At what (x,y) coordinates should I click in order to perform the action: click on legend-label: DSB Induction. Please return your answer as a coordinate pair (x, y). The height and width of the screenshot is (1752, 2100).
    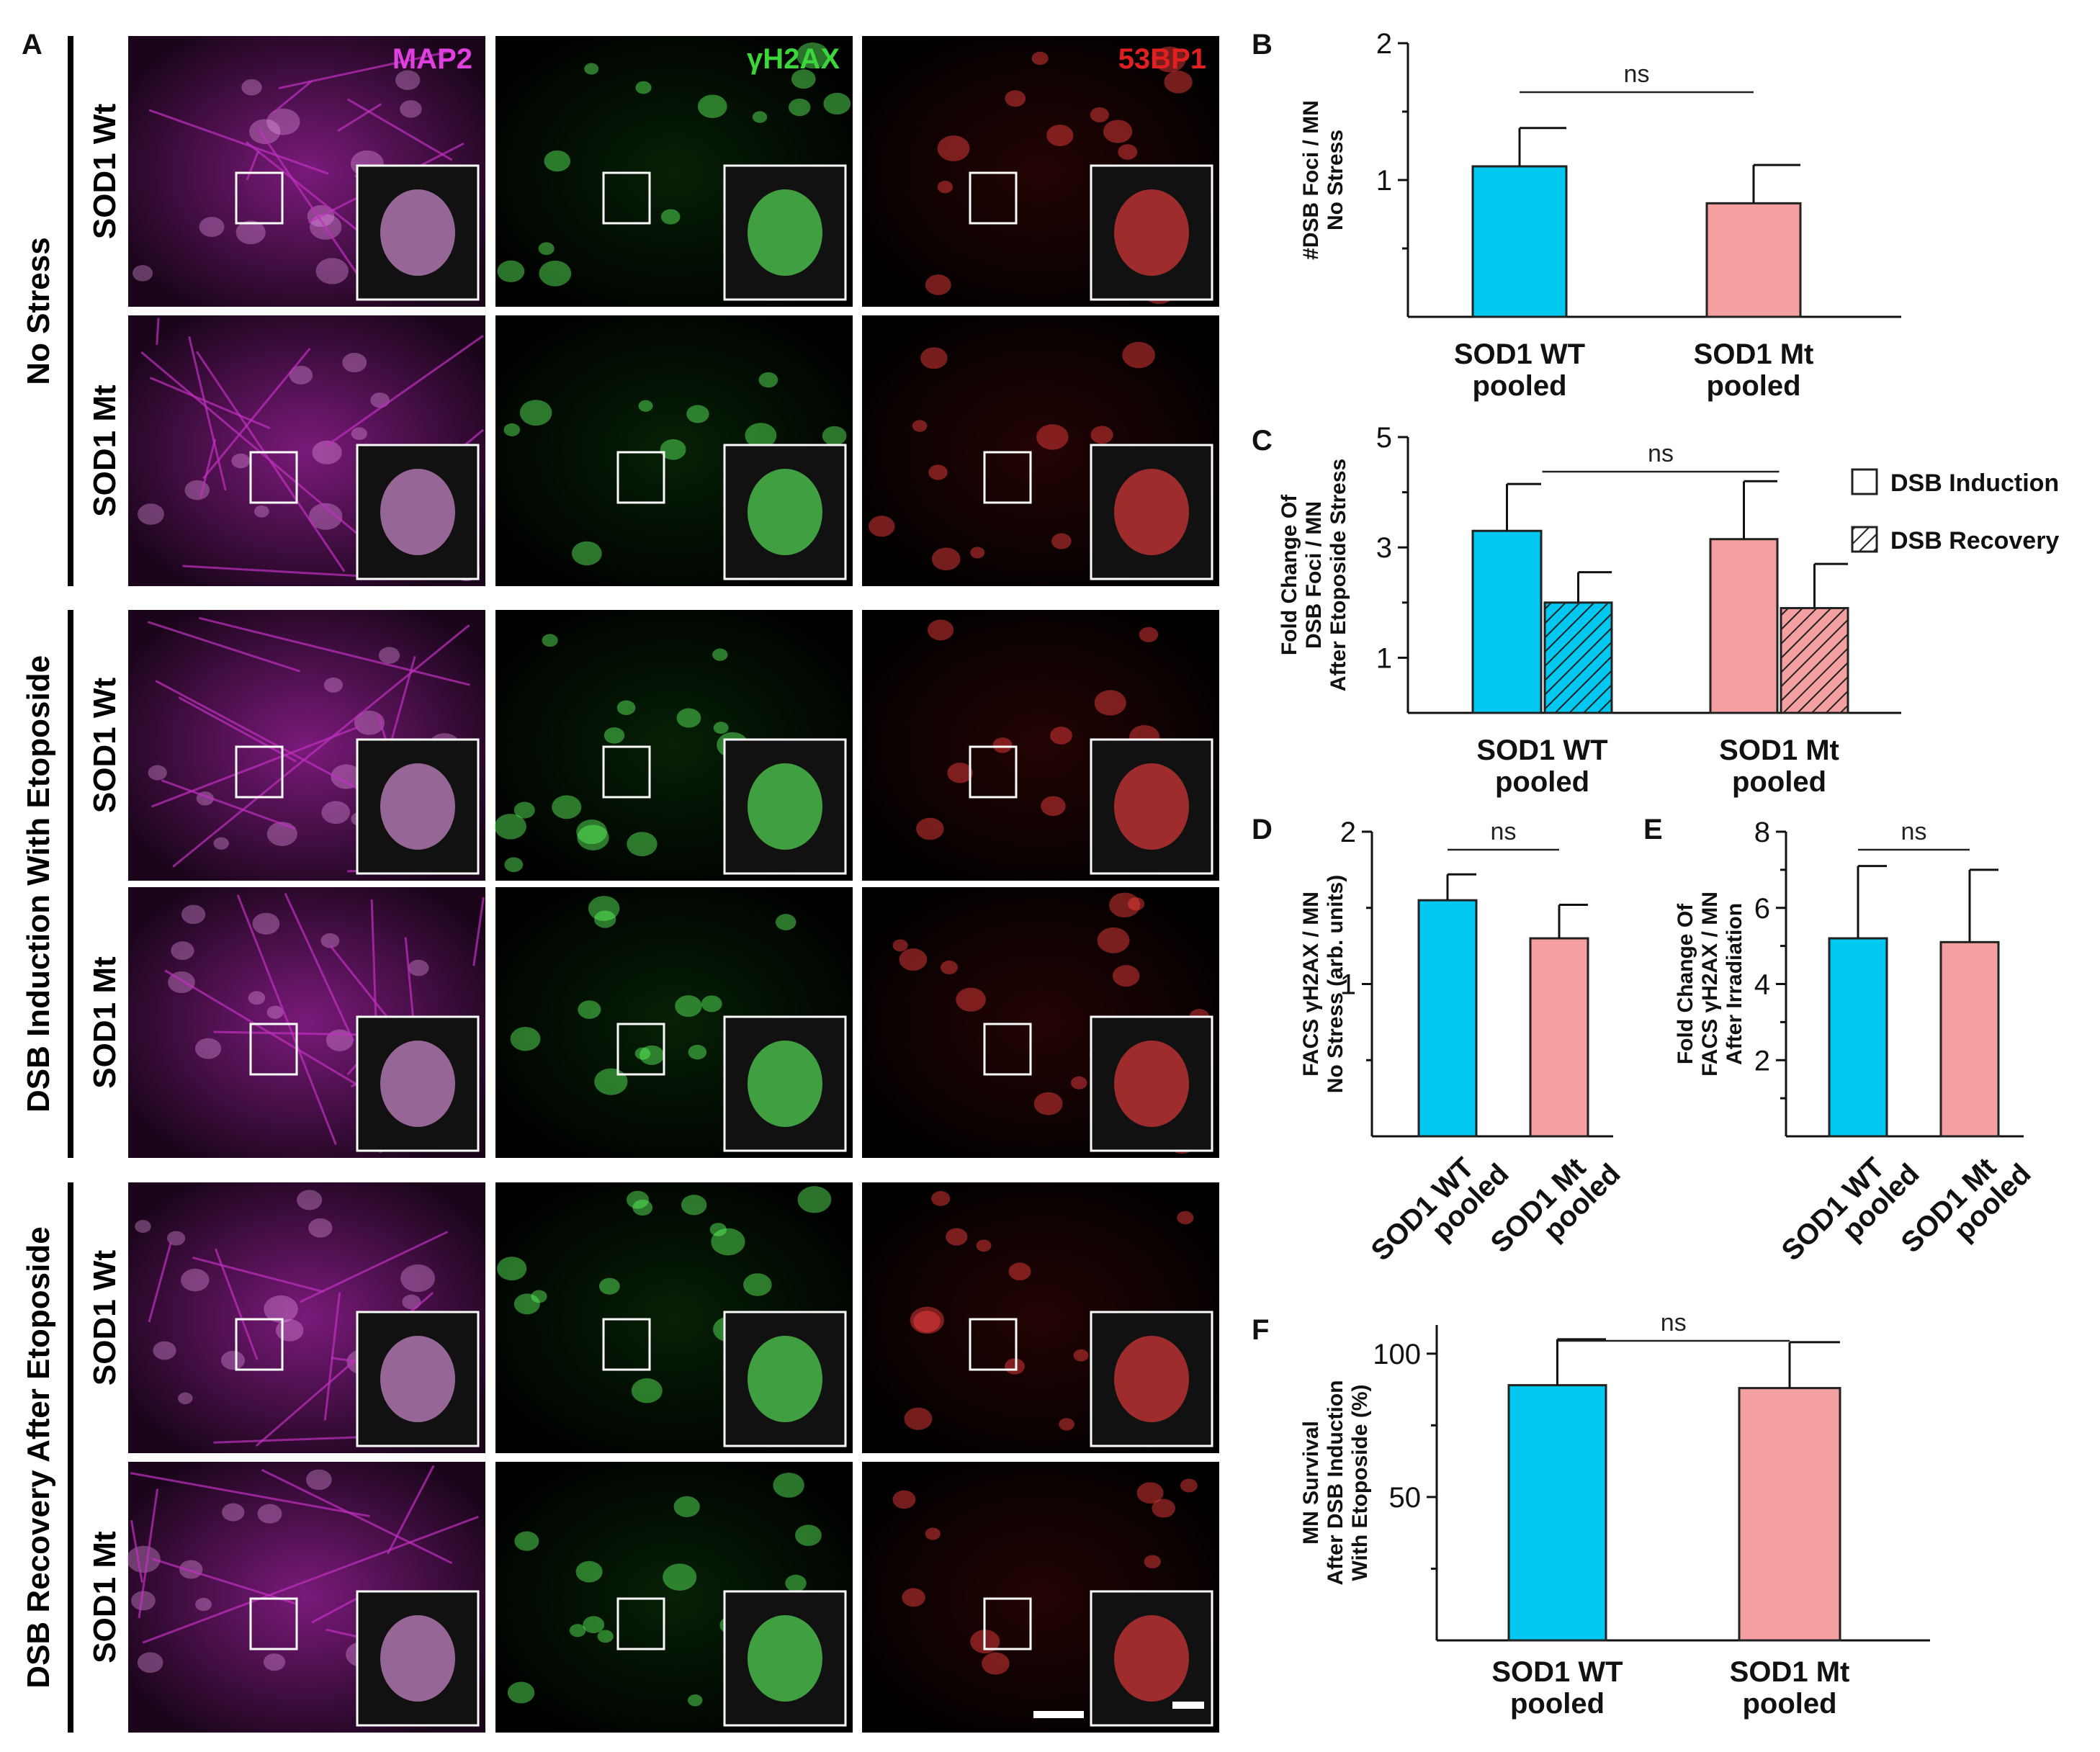
    Looking at the image, I should click on (1975, 483).